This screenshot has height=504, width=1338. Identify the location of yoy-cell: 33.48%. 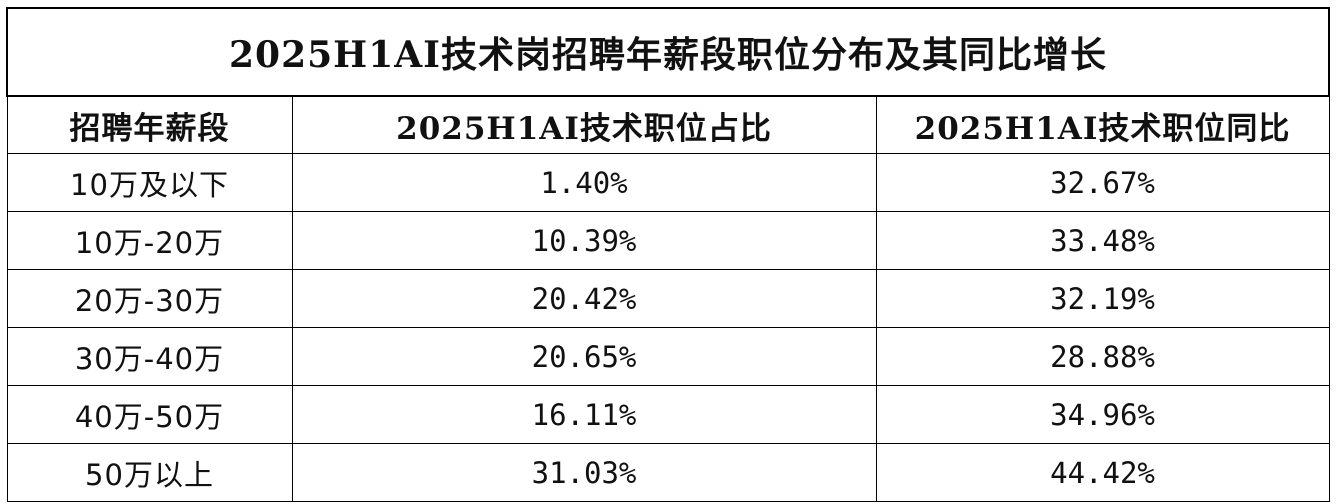
(1102, 240).